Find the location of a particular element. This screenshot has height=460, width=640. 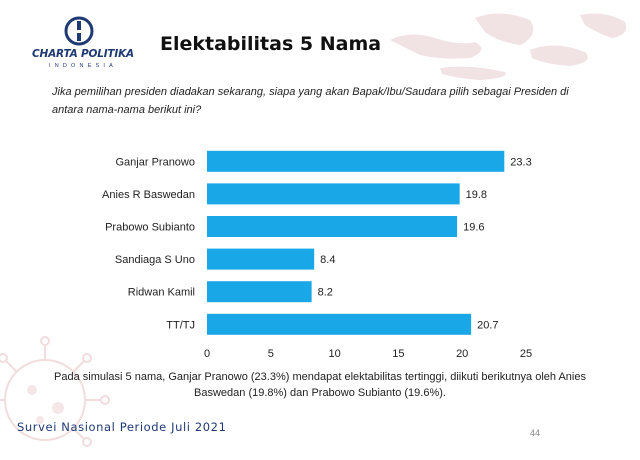

category-label-anies-r-baswedan: Anies R Baswedan is located at coordinates (148, 195).